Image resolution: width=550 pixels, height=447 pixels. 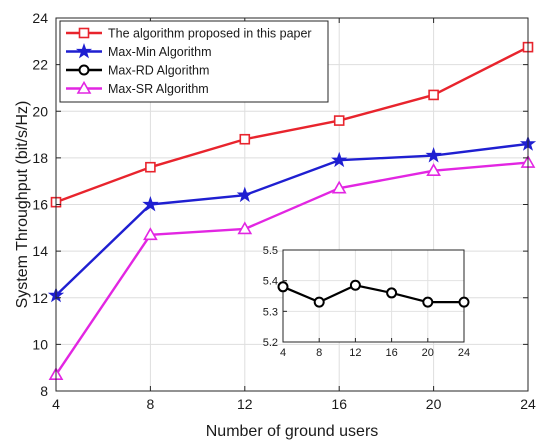 What do you see at coordinates (391, 353) in the screenshot?
I see `inset-x-tick-label: 16` at bounding box center [391, 353].